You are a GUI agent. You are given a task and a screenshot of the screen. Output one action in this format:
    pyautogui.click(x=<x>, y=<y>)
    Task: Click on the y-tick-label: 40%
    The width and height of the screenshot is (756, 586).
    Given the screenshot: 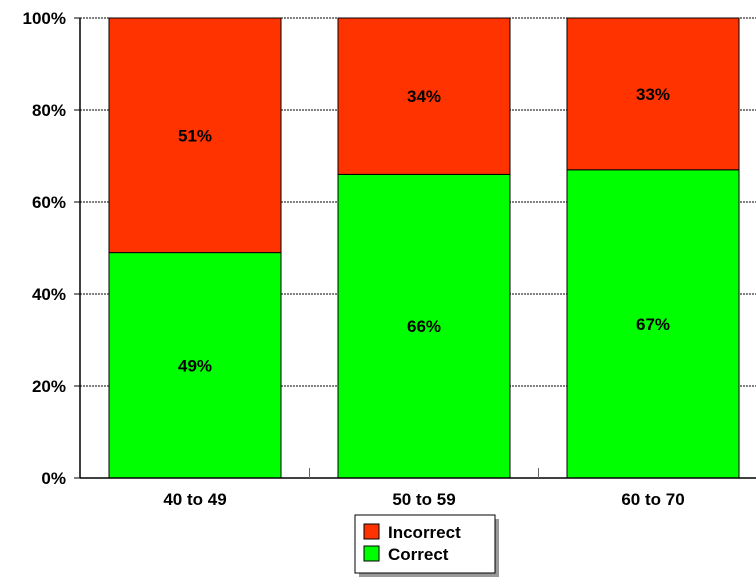 What is the action you would take?
    pyautogui.click(x=49, y=294)
    